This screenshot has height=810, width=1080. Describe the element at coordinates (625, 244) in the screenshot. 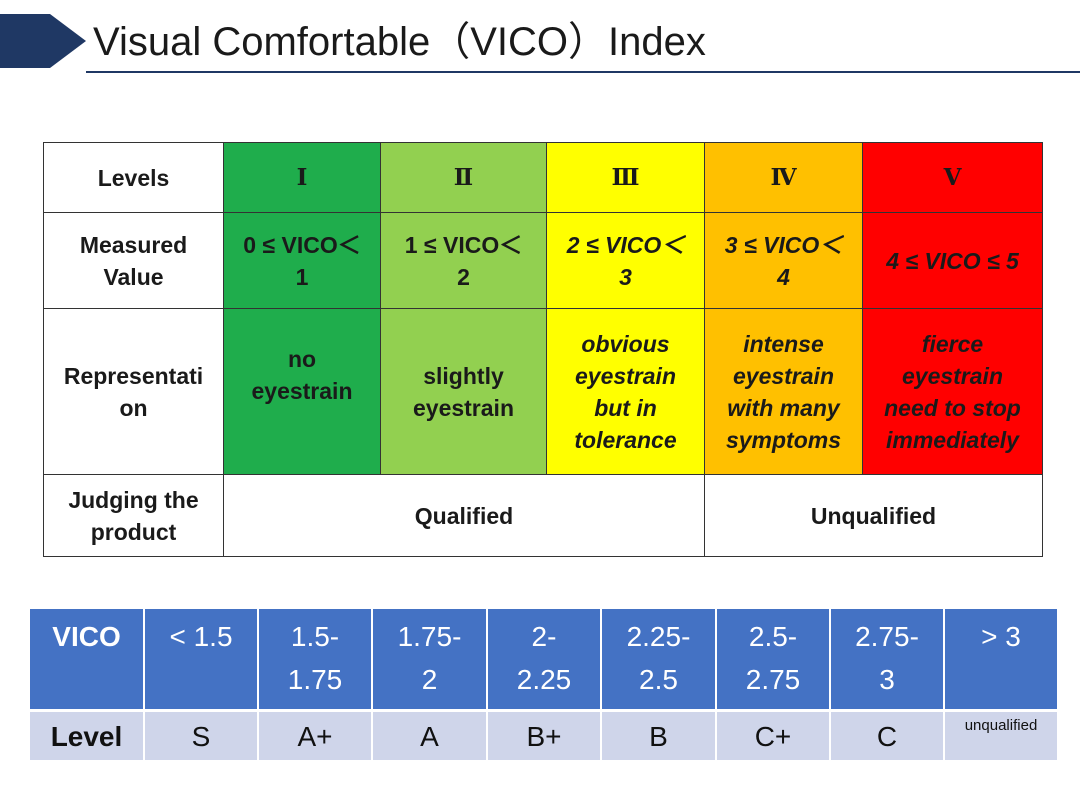

I see `measured-line: 2 ≤ VICO＜` at that location.